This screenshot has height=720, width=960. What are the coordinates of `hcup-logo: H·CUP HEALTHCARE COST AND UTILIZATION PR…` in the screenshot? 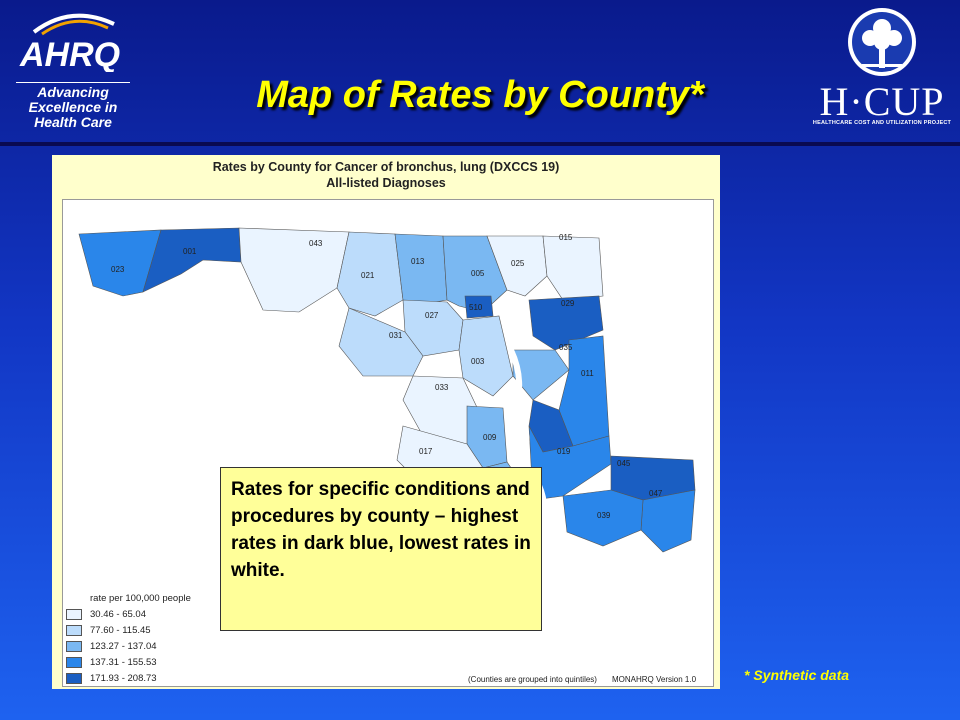 It's located at (882, 70).